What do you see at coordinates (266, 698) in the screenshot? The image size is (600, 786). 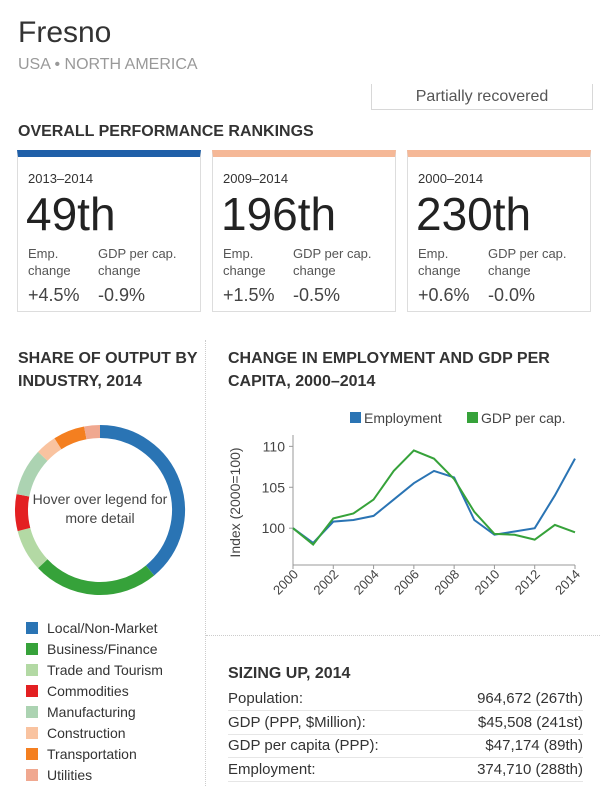 I see `row-label: Population:` at bounding box center [266, 698].